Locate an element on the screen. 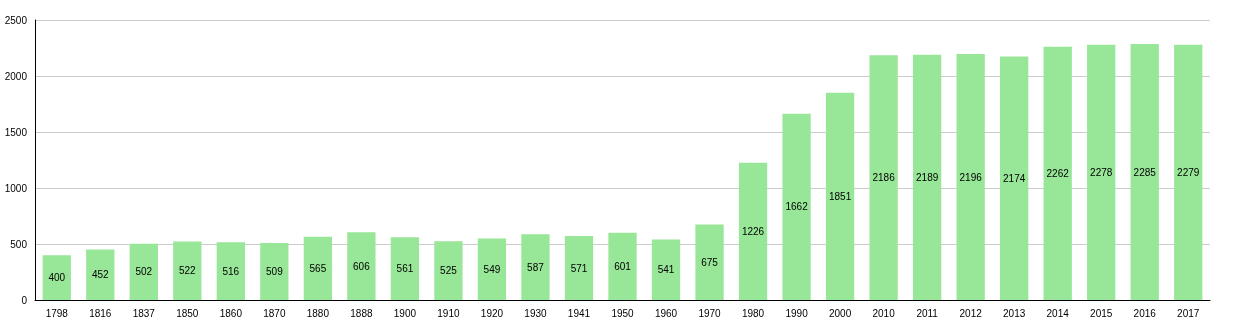 Image resolution: width=1245 pixels, height=320 pixels. y-tick-label: 2500 is located at coordinates (16, 20).